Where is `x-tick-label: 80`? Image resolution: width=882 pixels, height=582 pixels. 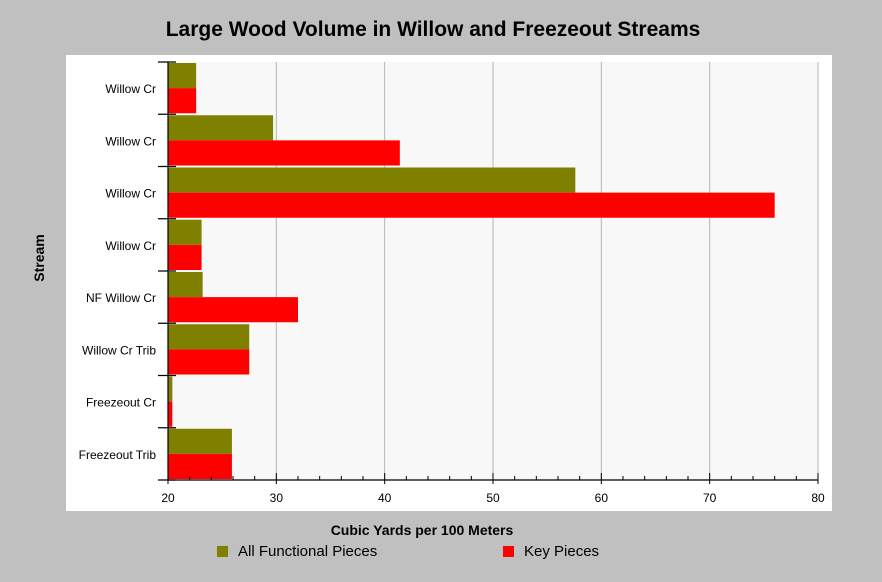 x-tick-label: 80 is located at coordinates (818, 498).